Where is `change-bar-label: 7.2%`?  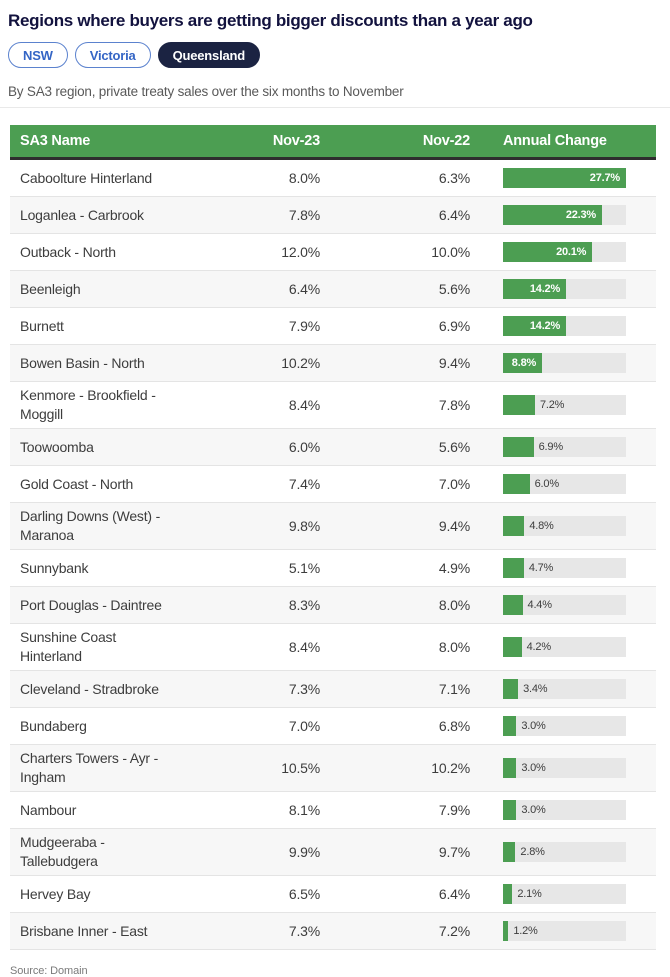 change-bar-label: 7.2% is located at coordinates (552, 405).